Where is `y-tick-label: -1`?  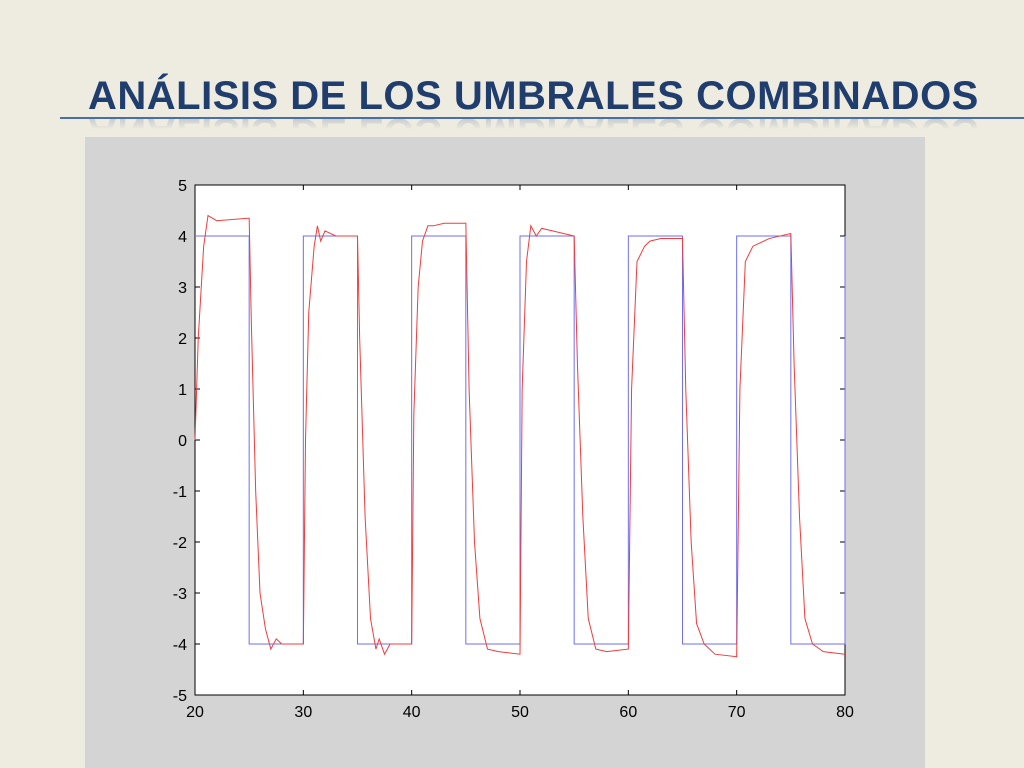
y-tick-label: -1 is located at coordinates (180, 492).